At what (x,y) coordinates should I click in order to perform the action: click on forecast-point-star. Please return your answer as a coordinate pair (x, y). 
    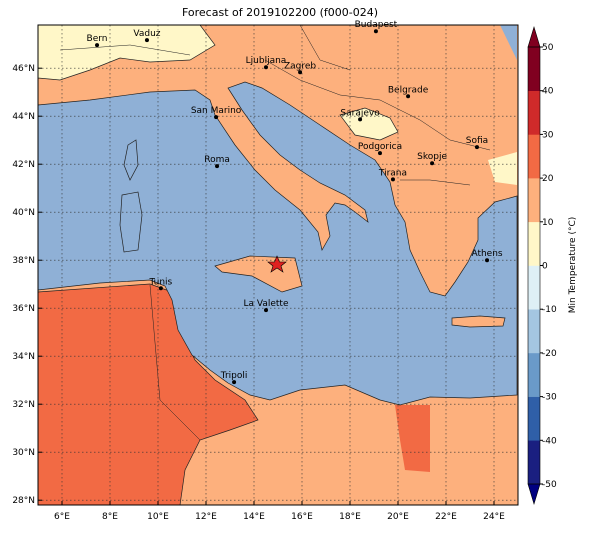
    Looking at the image, I should click on (277, 264).